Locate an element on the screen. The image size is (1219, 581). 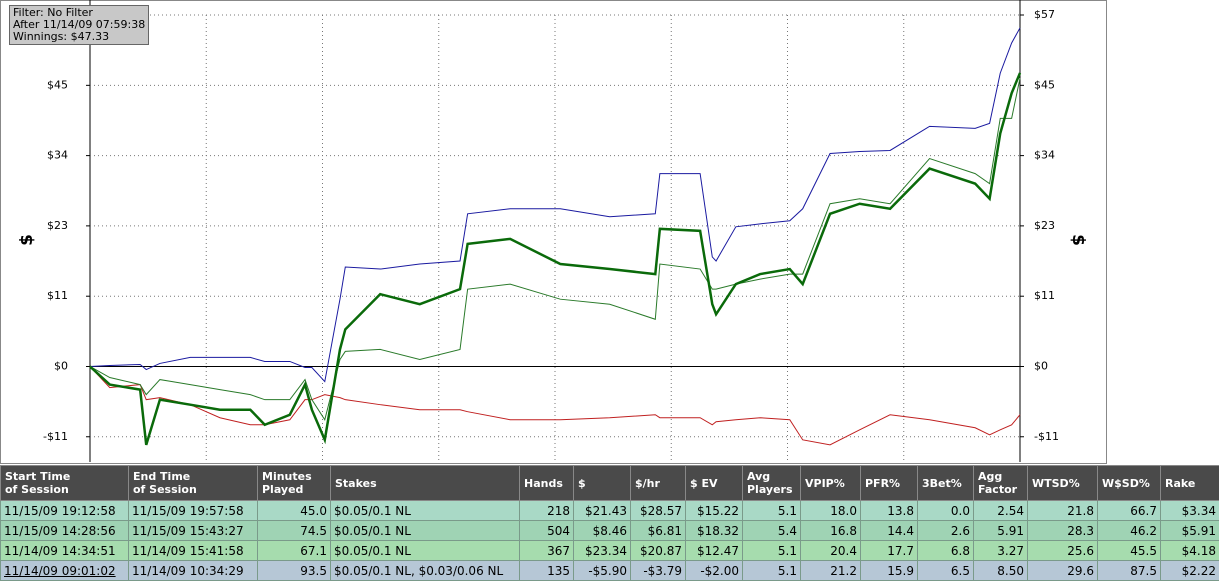
cell: 29.6 is located at coordinates (1063, 571).